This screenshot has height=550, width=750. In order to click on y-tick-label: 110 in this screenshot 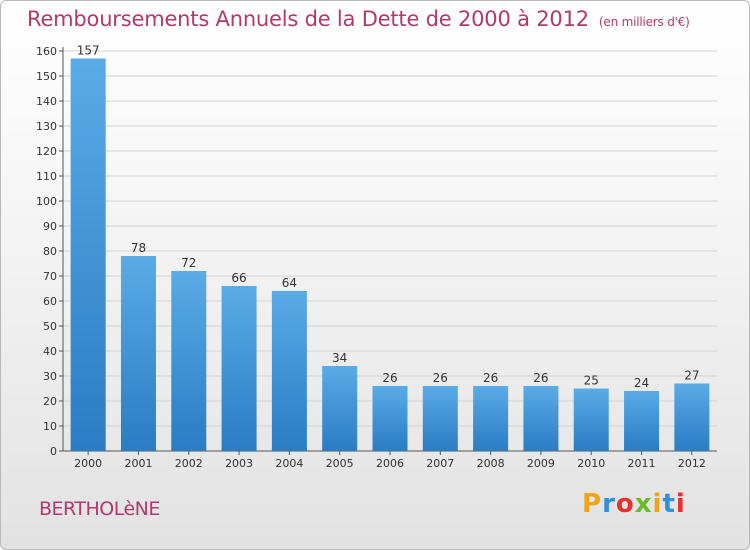, I will do `click(46, 176)`.